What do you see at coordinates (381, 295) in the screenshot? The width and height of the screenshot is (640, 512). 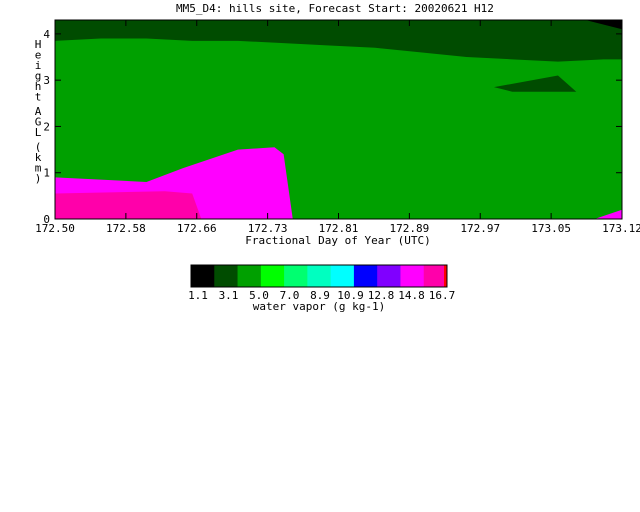 I see `colorbar-tick-label: 12.8` at bounding box center [381, 295].